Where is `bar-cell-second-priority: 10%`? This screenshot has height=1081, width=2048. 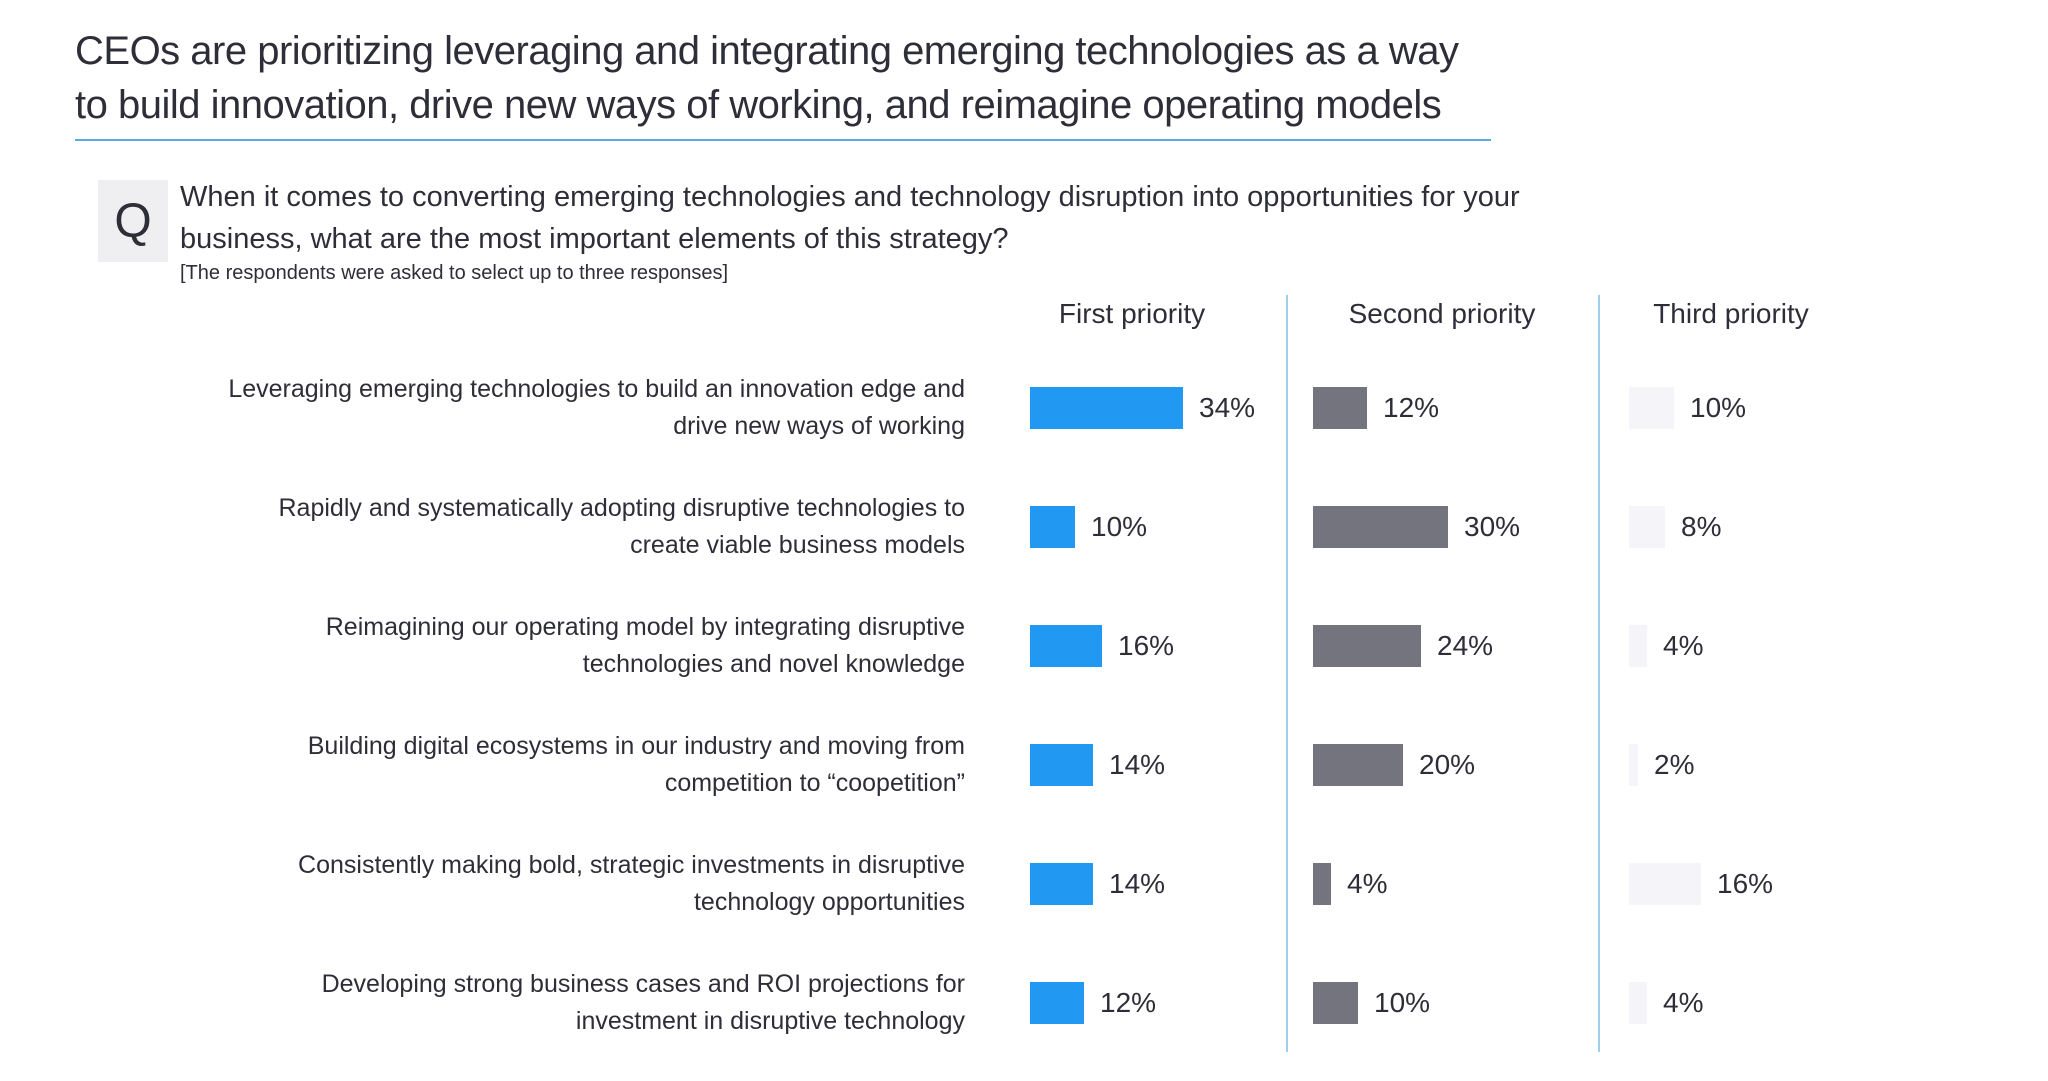
bar-cell-second-priority: 10% is located at coordinates (1442, 1002).